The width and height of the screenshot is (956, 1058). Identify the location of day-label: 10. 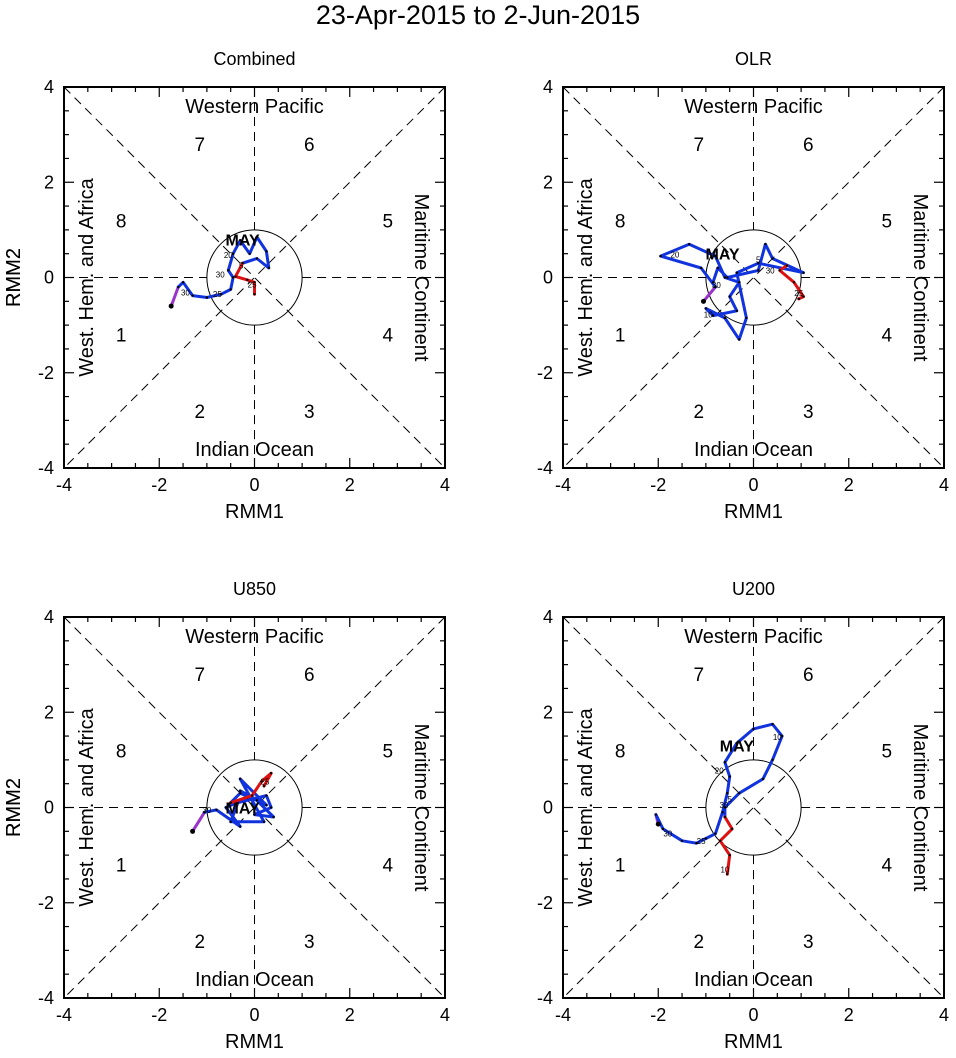
(708, 315).